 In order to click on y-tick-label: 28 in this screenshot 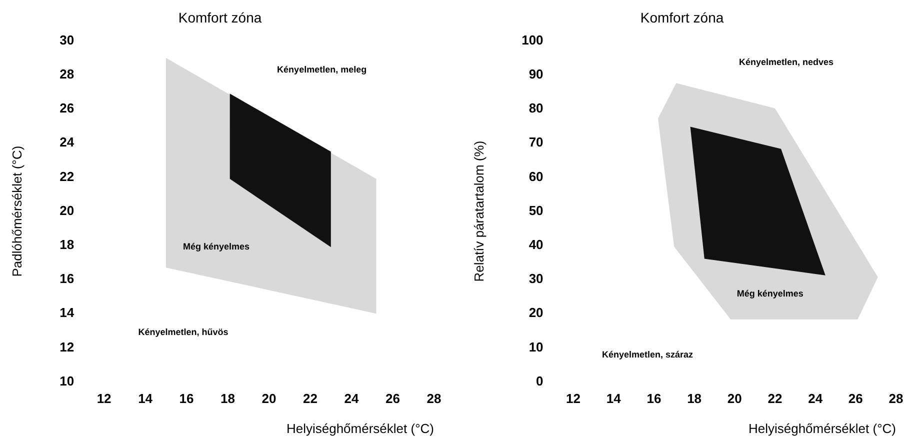, I will do `click(67, 74)`.